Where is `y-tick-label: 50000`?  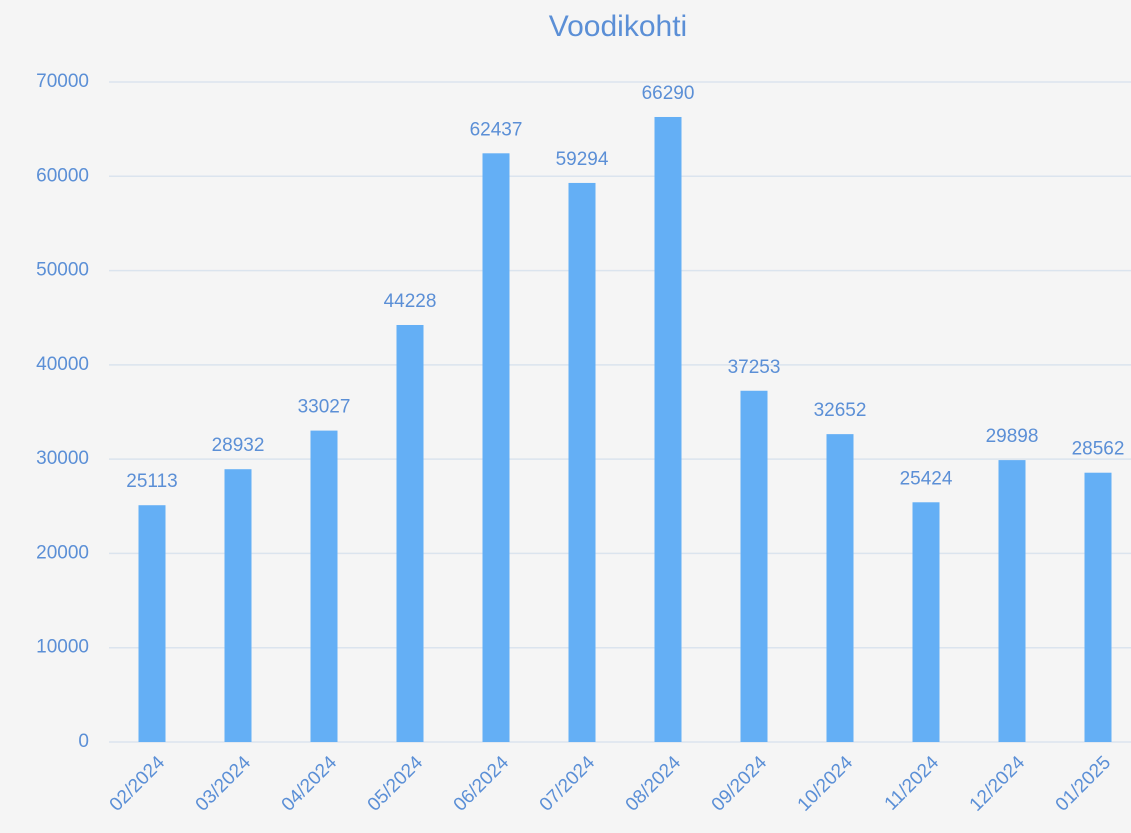
y-tick-label: 50000 is located at coordinates (62, 270).